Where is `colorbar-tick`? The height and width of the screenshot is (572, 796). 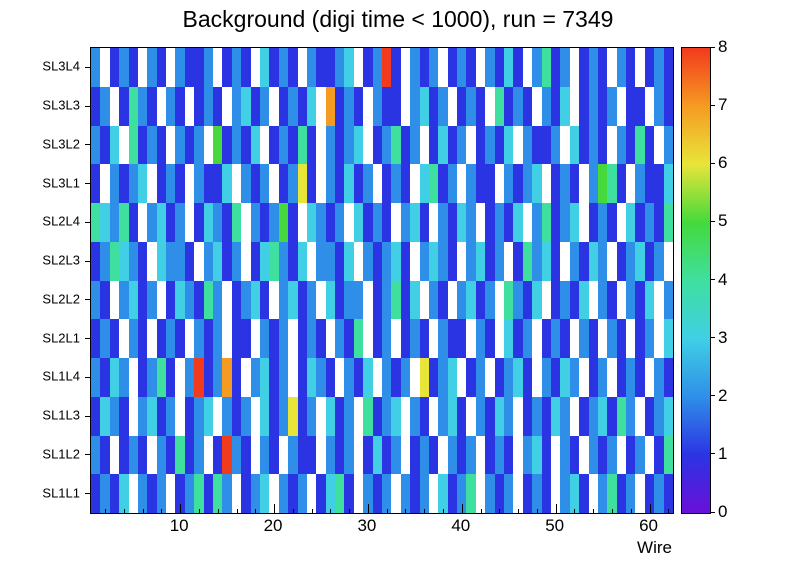 colorbar-tick is located at coordinates (712, 512).